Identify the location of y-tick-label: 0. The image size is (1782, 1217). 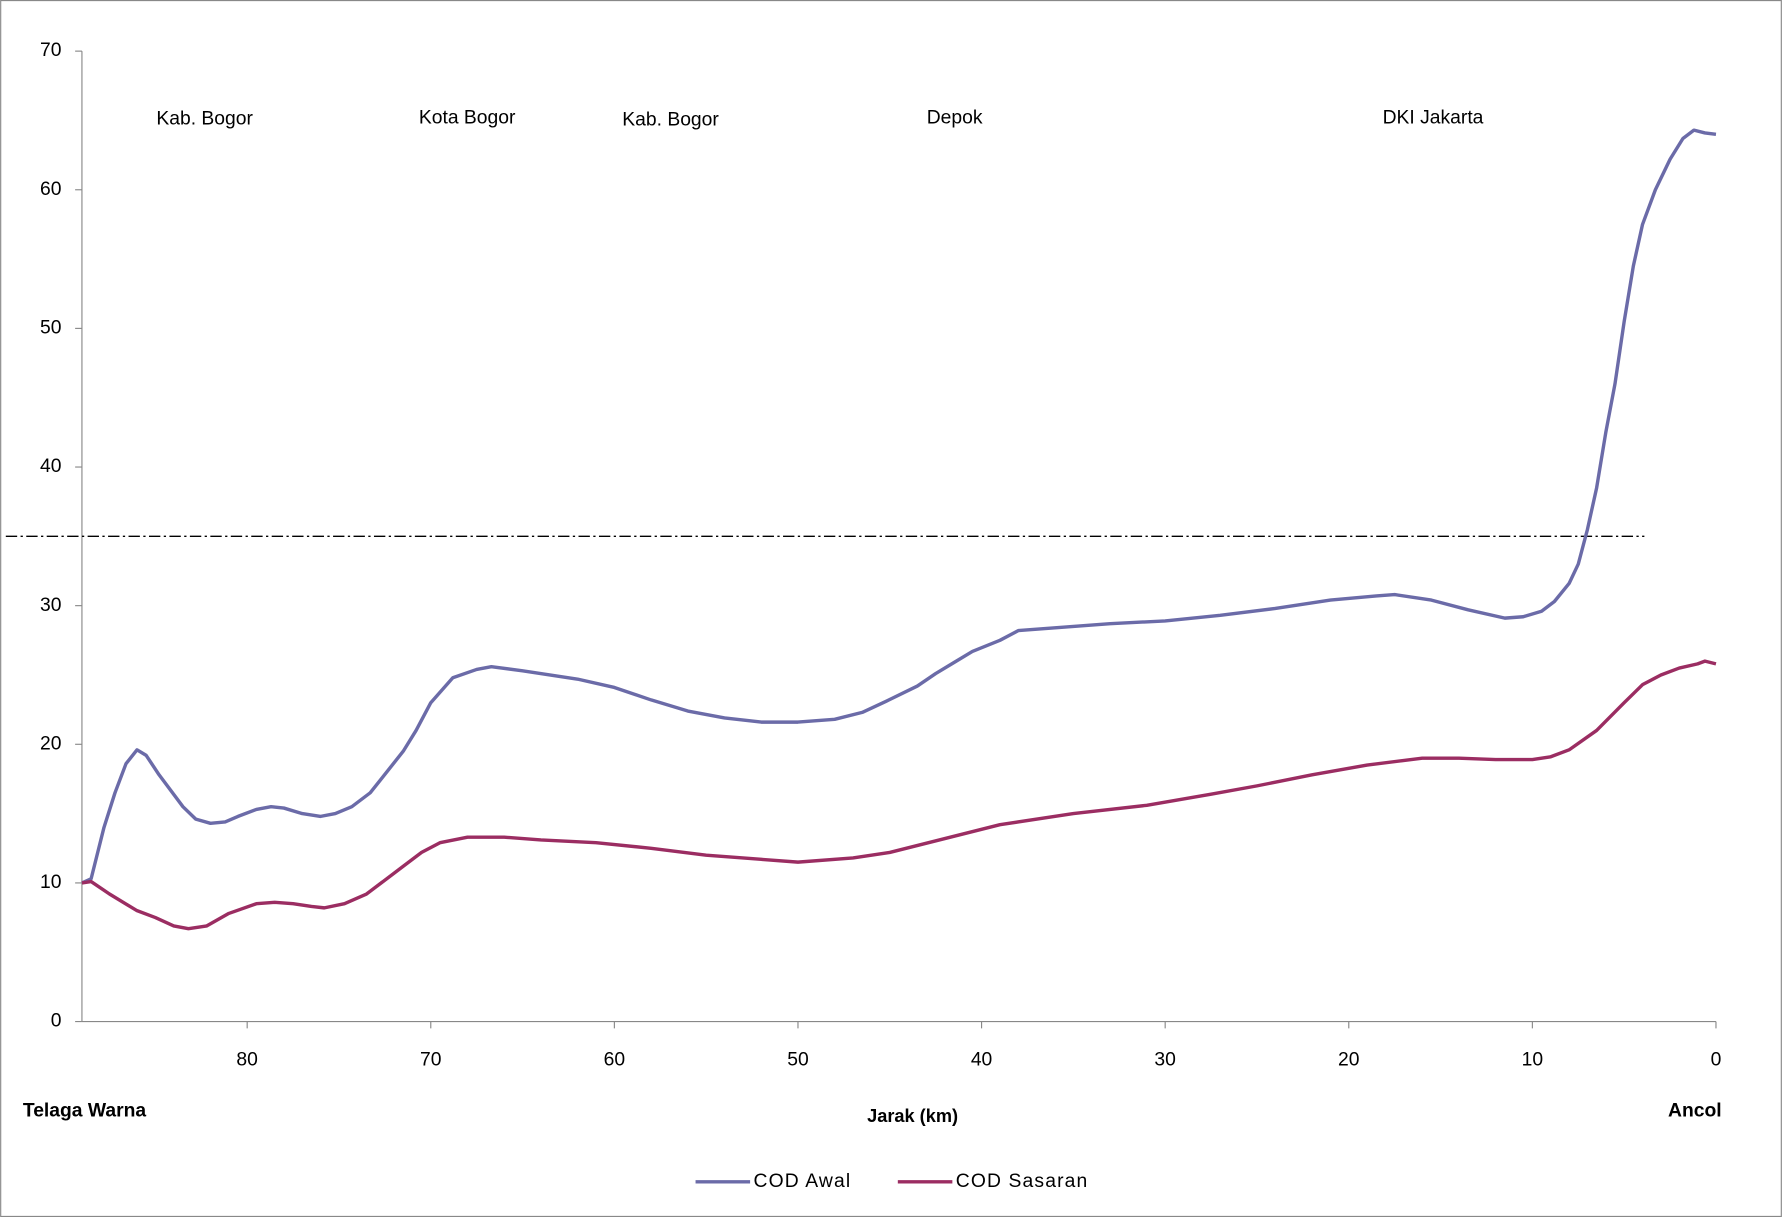
(56, 1021).